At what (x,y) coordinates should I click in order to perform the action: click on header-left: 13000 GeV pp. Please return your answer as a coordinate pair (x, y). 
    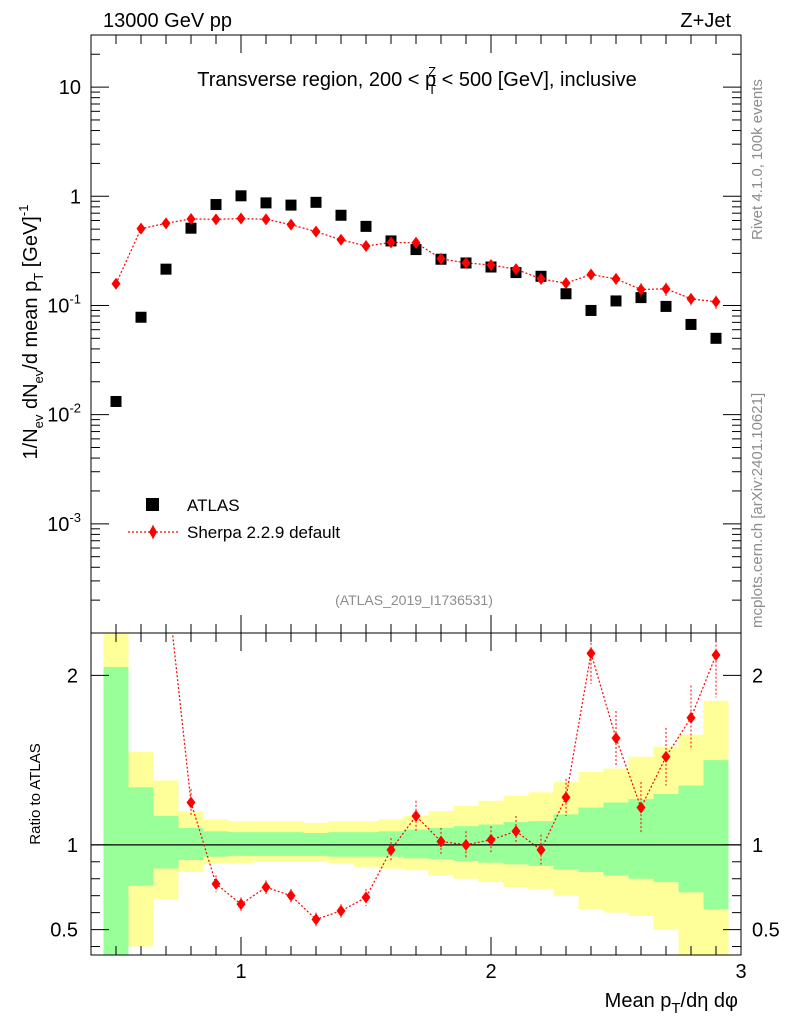
    Looking at the image, I should click on (167, 21).